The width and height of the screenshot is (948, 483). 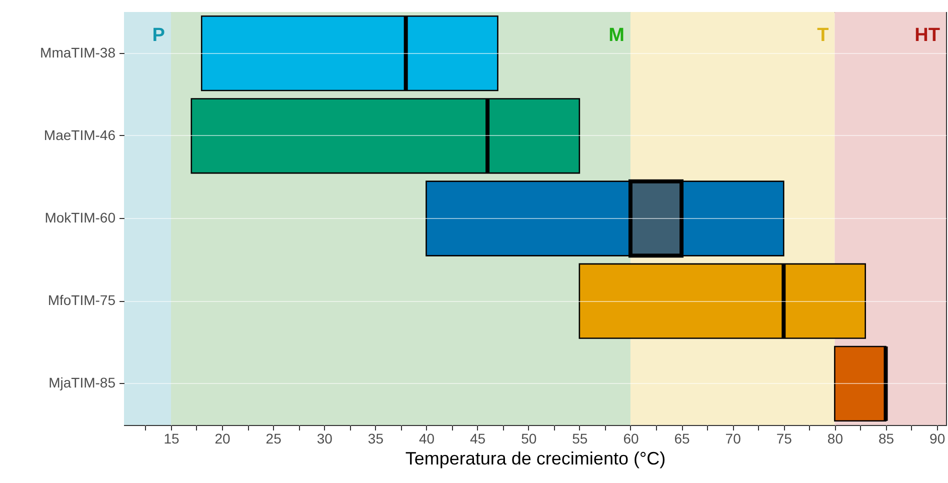 What do you see at coordinates (159, 35) in the screenshot?
I see `band-label: P` at bounding box center [159, 35].